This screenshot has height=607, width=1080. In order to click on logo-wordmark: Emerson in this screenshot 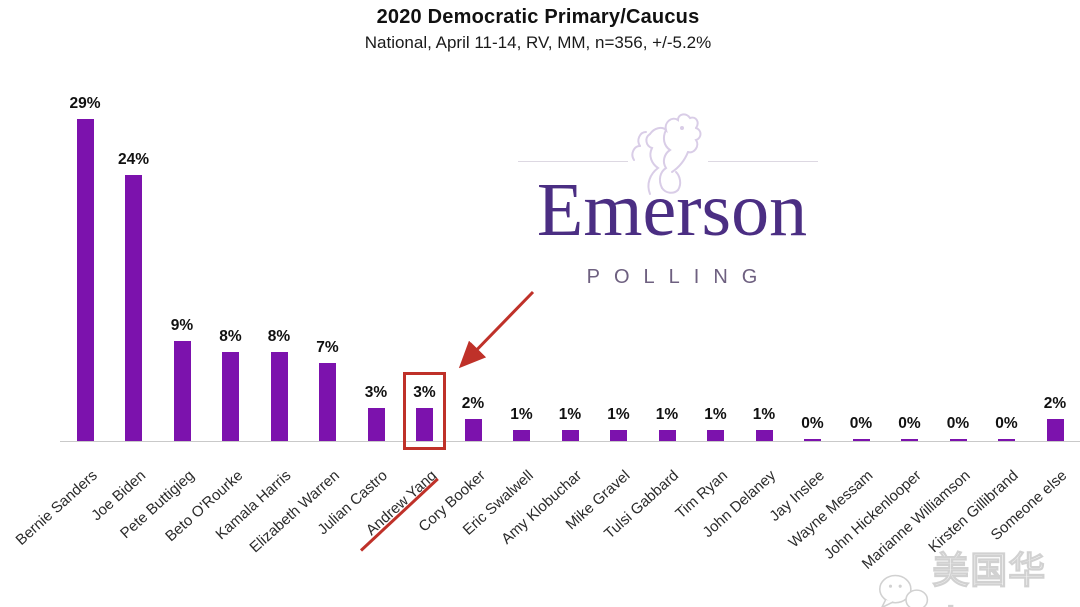, I will do `click(672, 210)`.